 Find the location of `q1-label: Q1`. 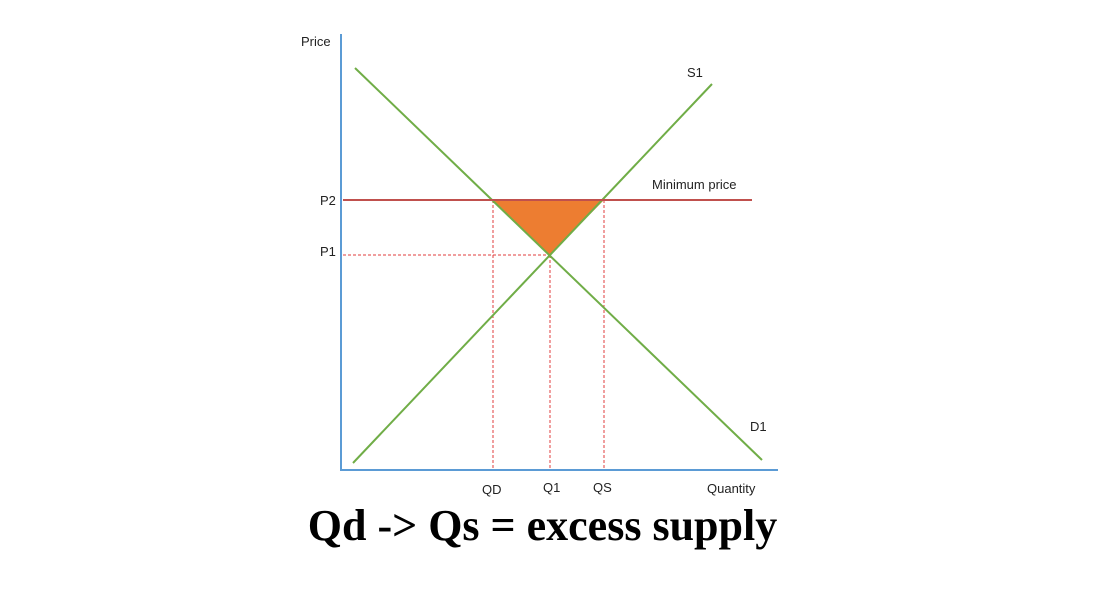

q1-label: Q1 is located at coordinates (551, 487).